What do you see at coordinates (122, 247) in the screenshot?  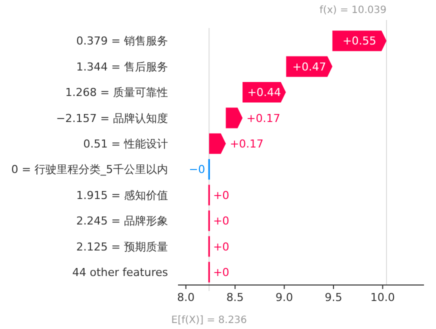 I see `y-tick-label: 2.125 = 预期质量` at bounding box center [122, 247].